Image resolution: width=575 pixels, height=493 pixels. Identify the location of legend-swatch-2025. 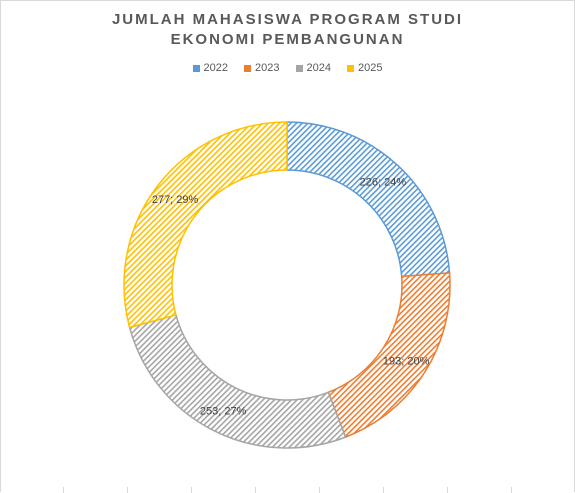
(350, 68).